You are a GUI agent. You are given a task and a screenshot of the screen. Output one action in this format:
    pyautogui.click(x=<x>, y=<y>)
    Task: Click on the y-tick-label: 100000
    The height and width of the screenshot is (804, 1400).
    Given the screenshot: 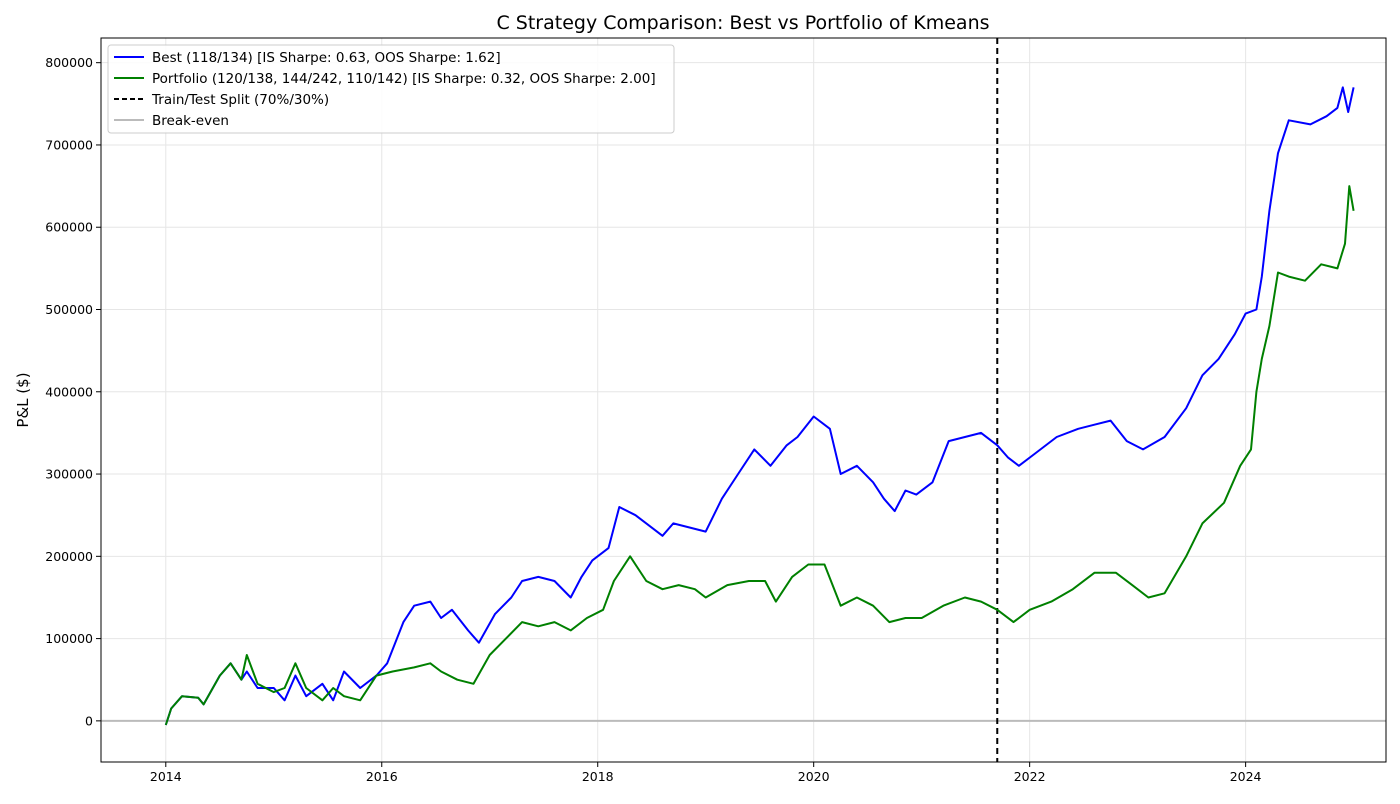 What is the action you would take?
    pyautogui.click(x=69, y=638)
    